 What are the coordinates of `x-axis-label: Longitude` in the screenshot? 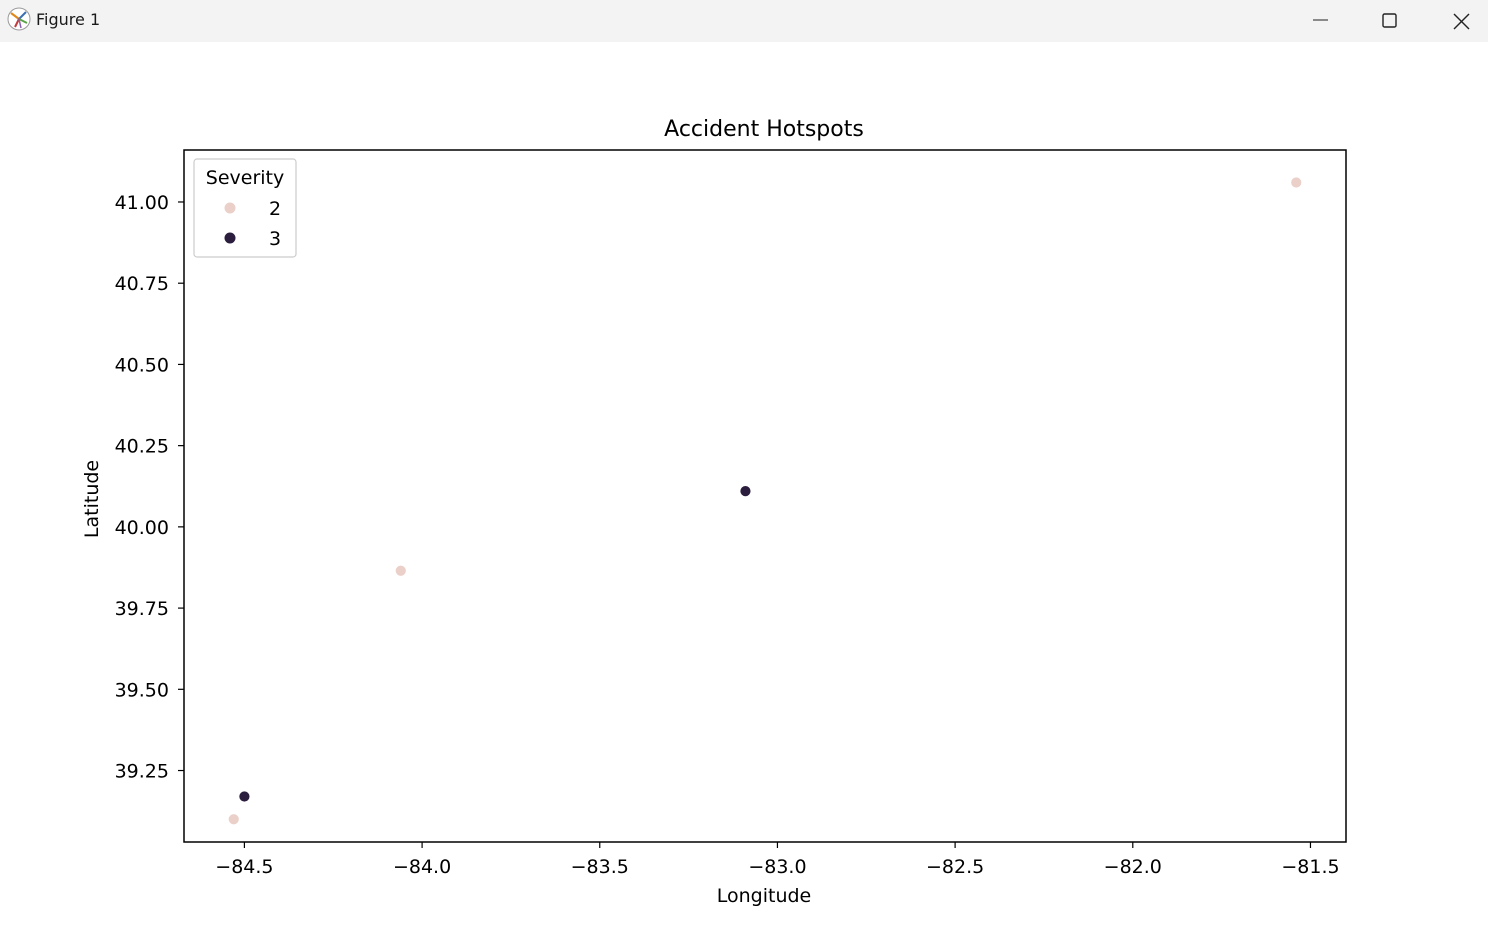 It's located at (764, 896).